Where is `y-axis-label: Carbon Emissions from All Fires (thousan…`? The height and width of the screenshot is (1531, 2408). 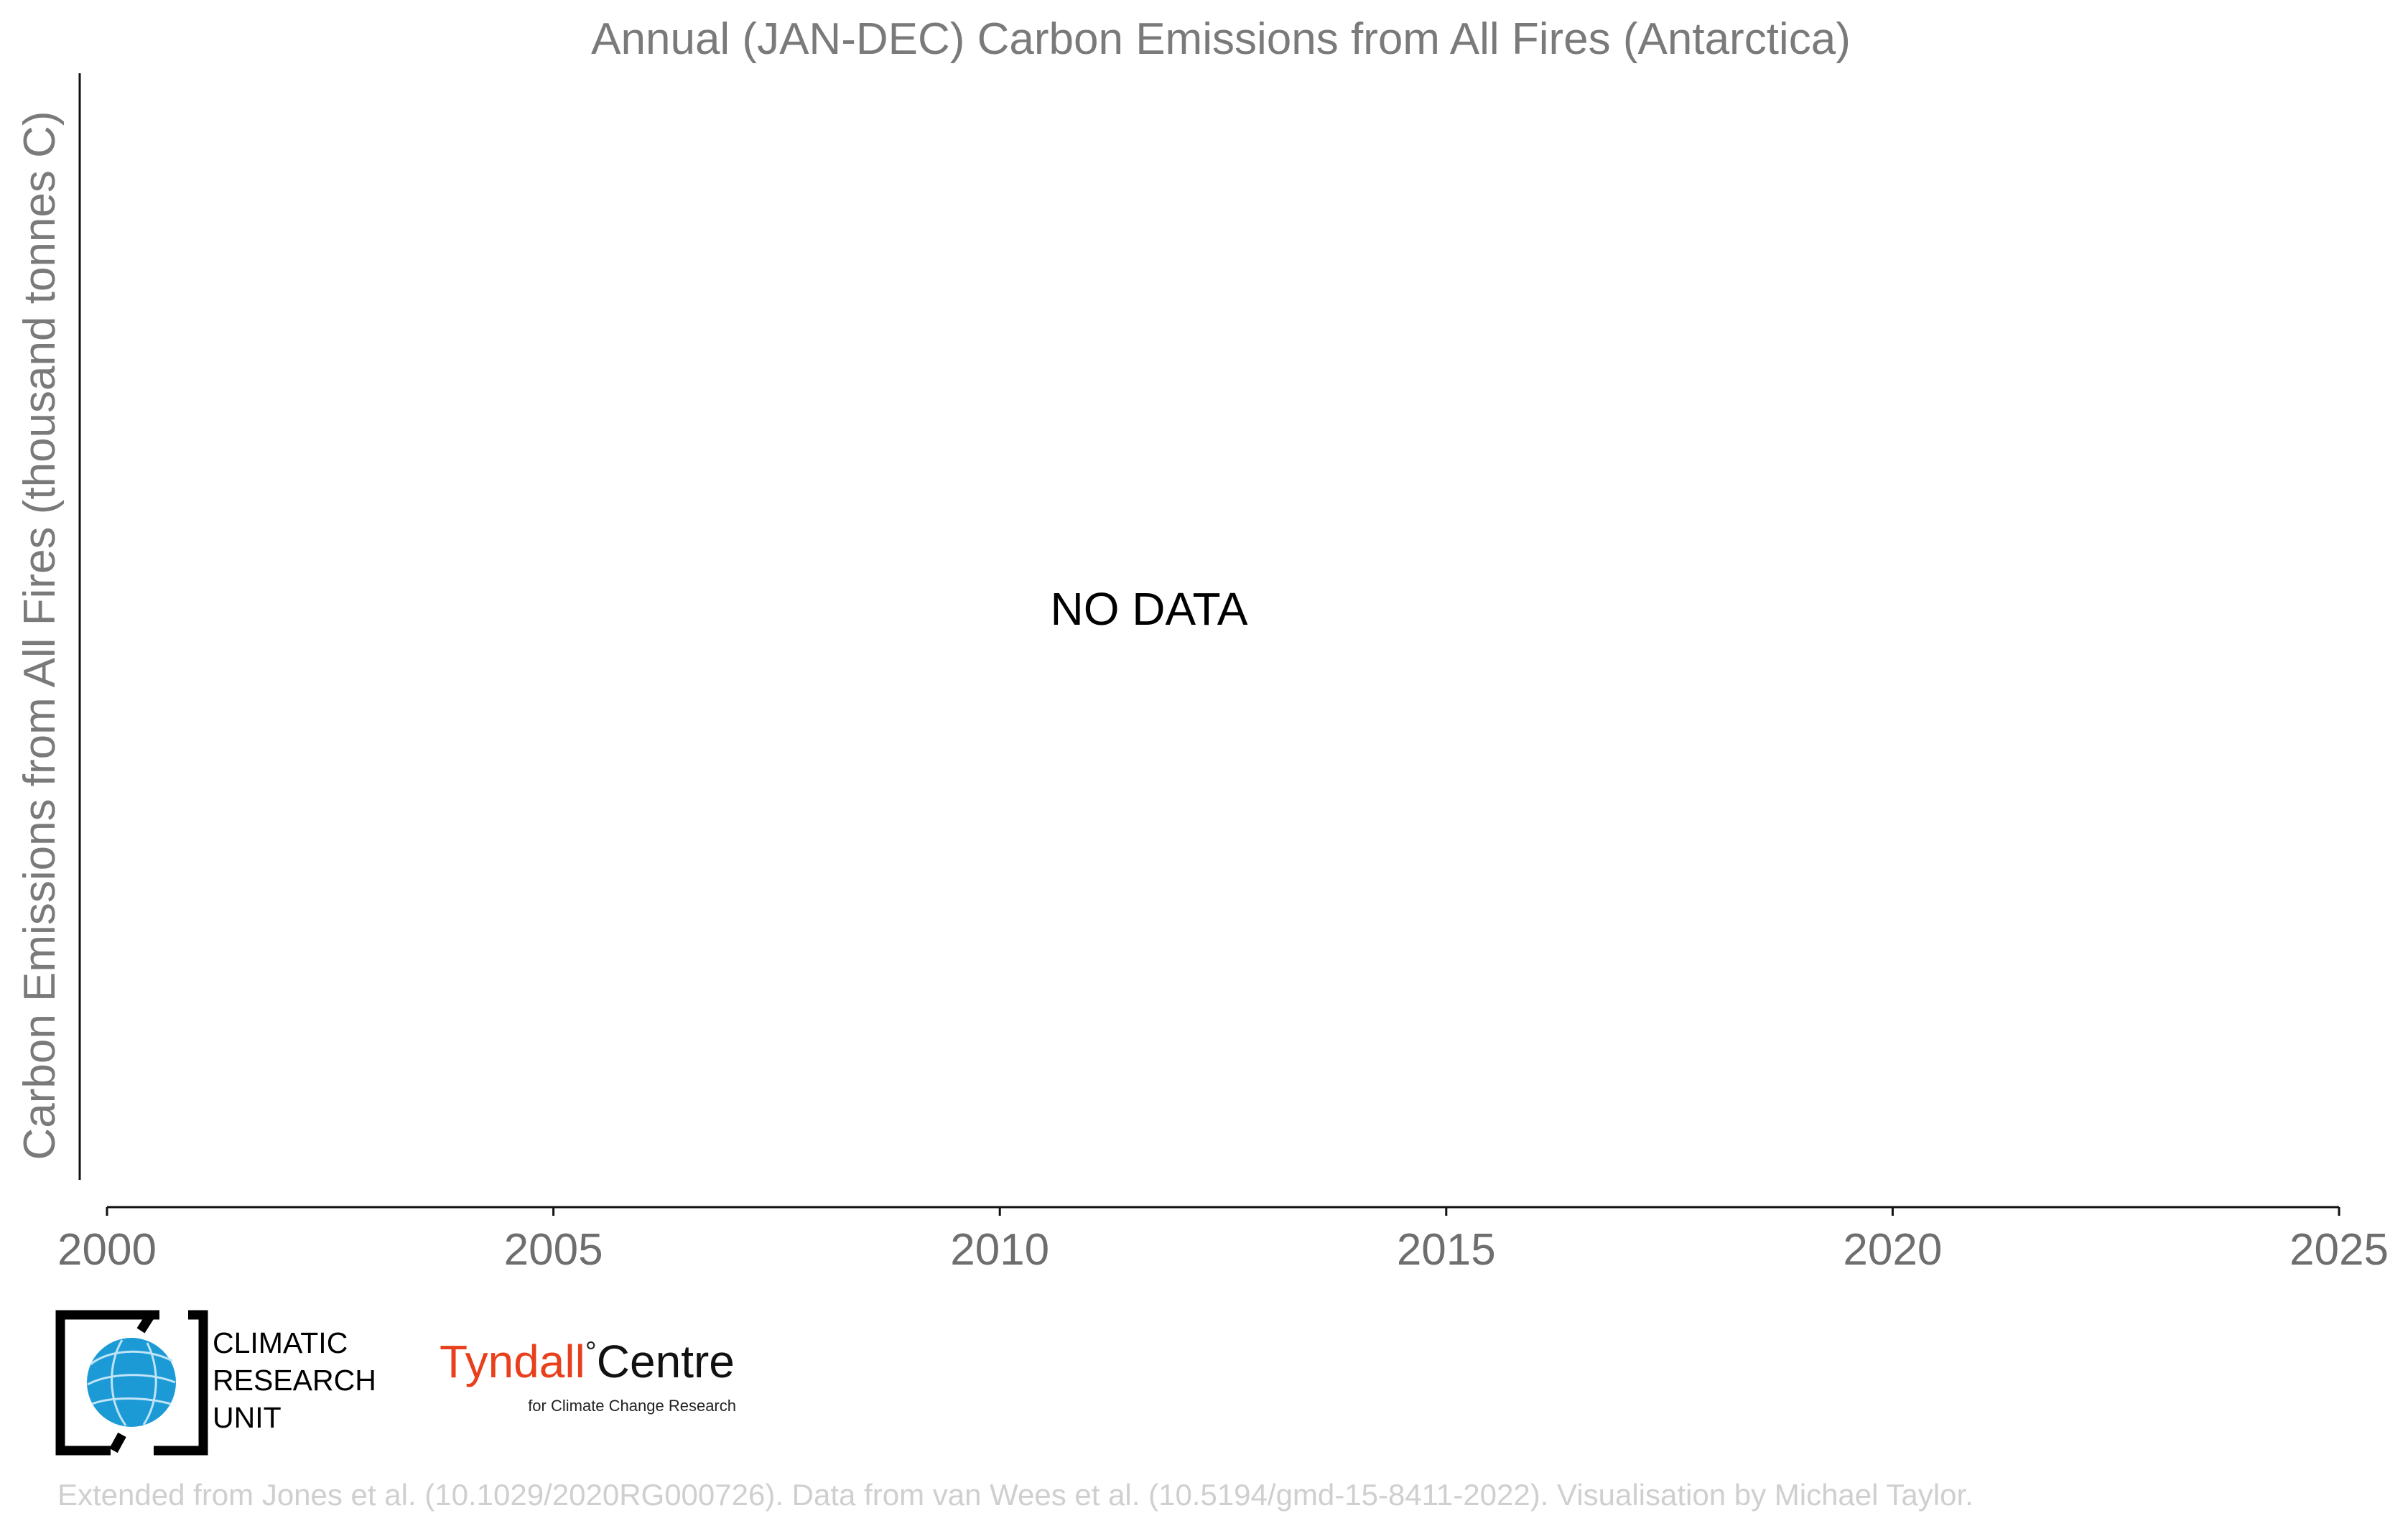
y-axis-label: Carbon Emissions from All Fires (thousan… is located at coordinates (40, 635).